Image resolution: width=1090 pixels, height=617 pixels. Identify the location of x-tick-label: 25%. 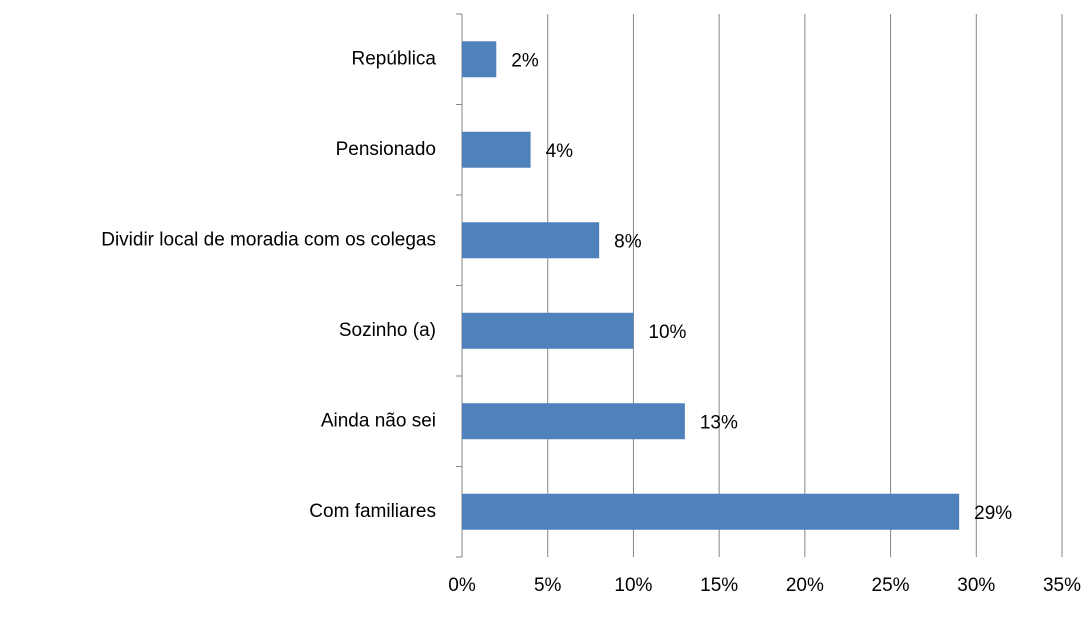
(891, 585).